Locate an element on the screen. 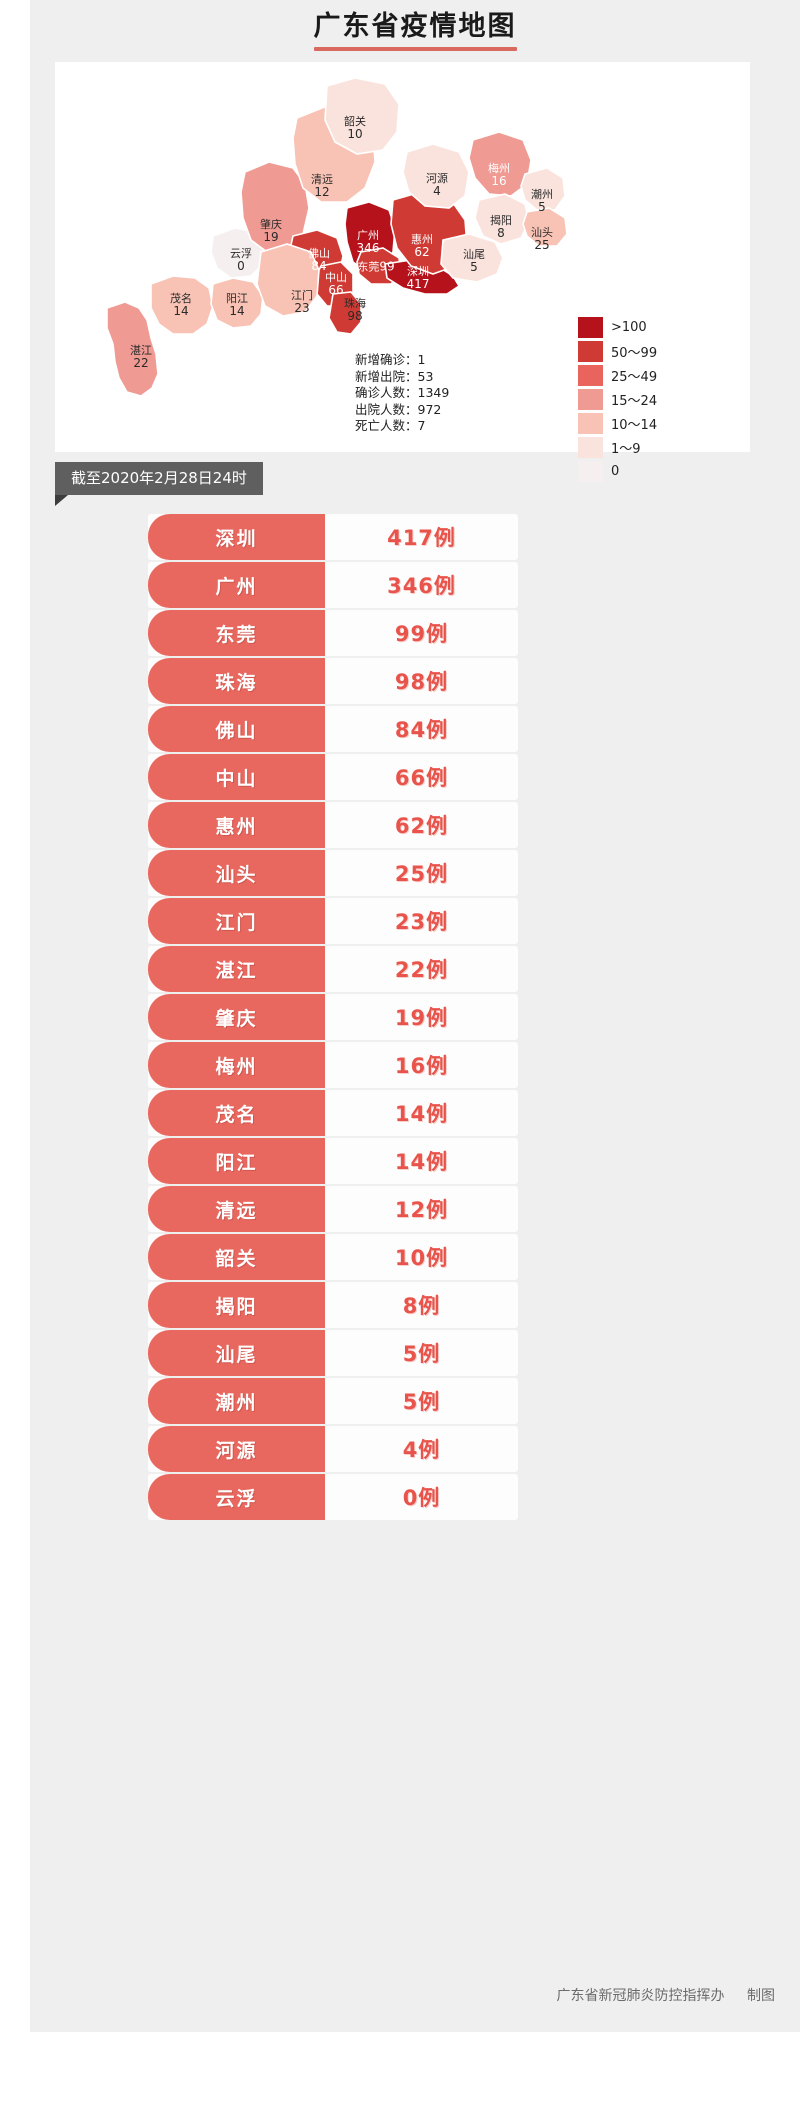 The height and width of the screenshot is (2101, 800). table-row: 梅州 16例 is located at coordinates (333, 1065).